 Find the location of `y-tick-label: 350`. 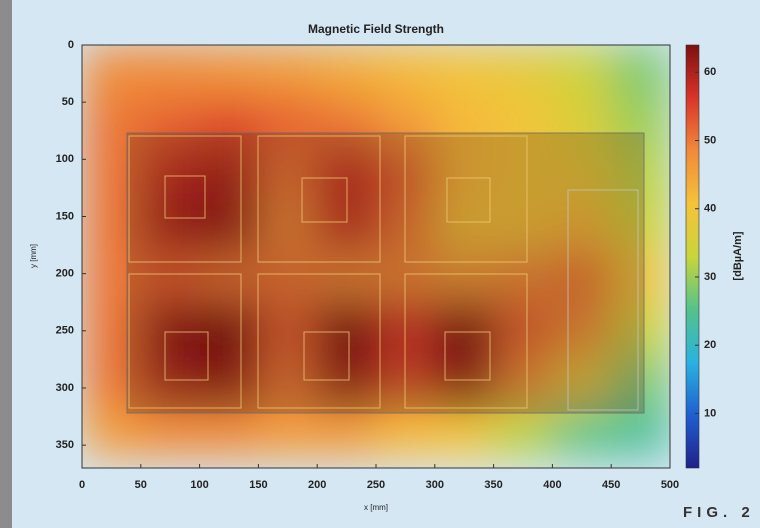

y-tick-label: 350 is located at coordinates (65, 445).